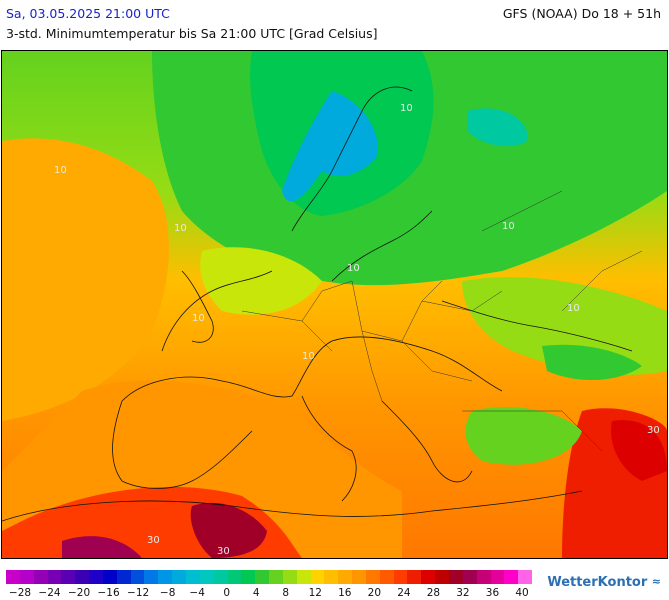 The width and height of the screenshot is (669, 600). I want to click on brand-name: WetterKontor, so click(597, 582).